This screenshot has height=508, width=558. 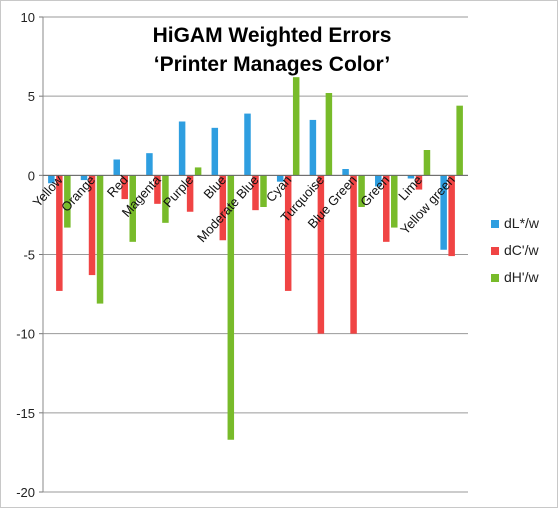 What do you see at coordinates (272, 64) in the screenshot?
I see `chart-title: ‘Printer Manages Color’` at bounding box center [272, 64].